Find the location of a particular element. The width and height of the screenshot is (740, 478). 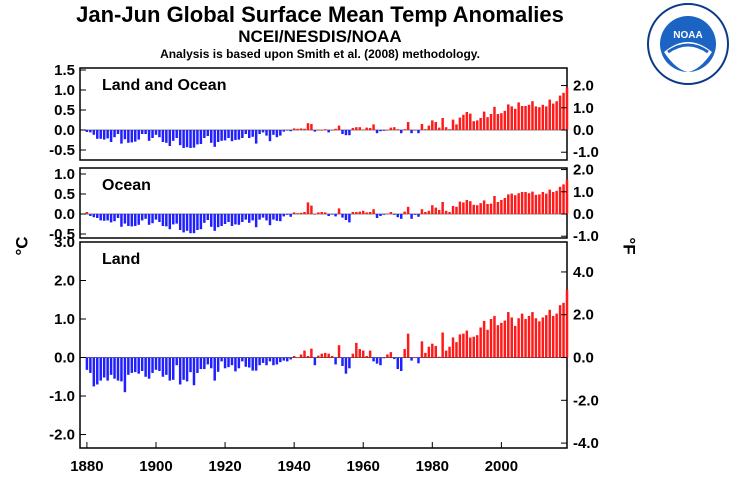

xtick-label: 2000 is located at coordinates (501, 466).